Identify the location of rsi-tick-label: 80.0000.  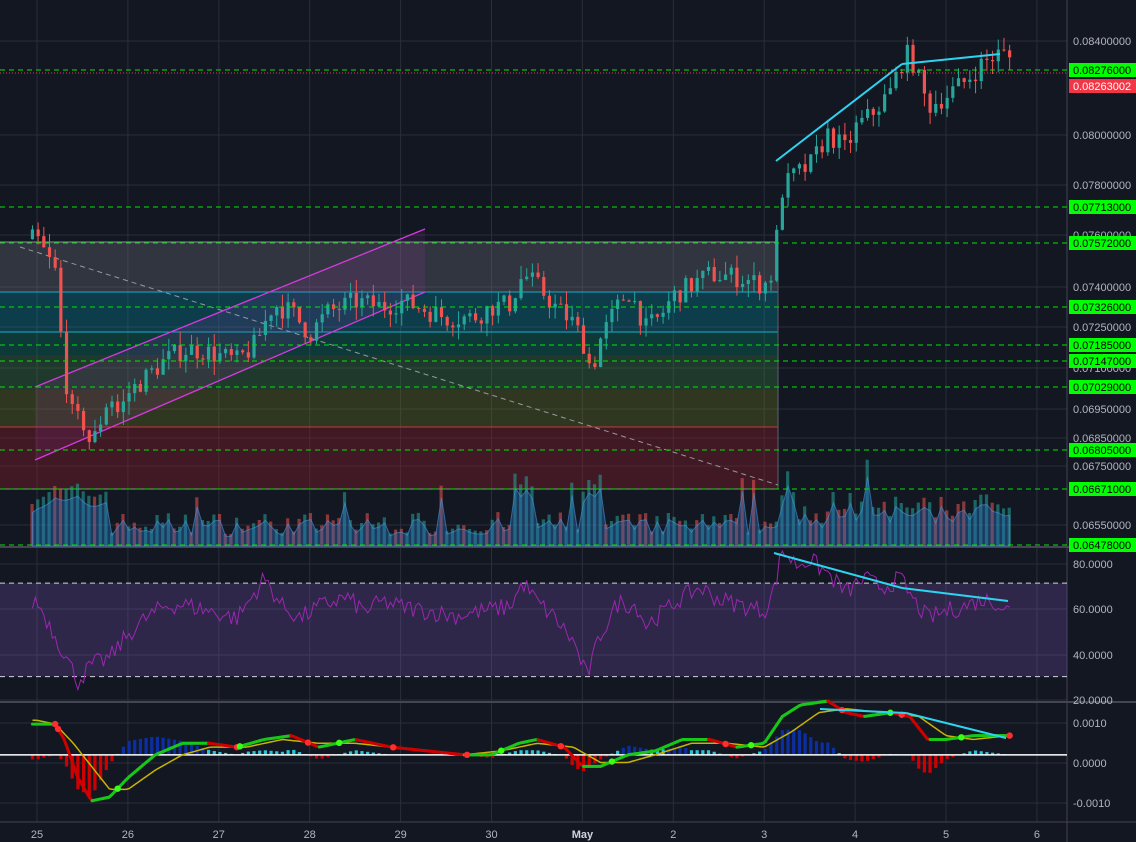
(1093, 565).